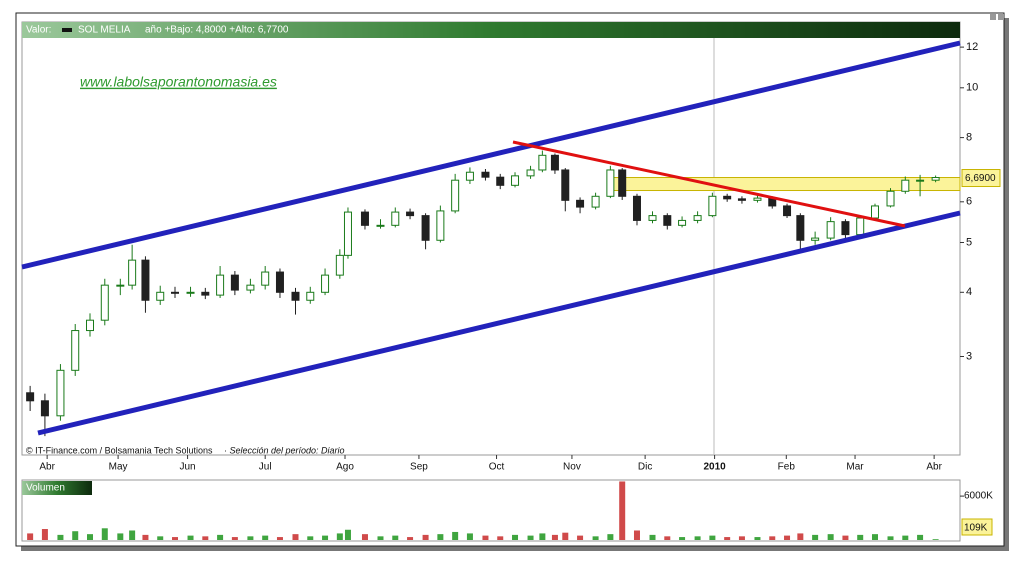  I want to click on price-label-box, so click(981, 178).